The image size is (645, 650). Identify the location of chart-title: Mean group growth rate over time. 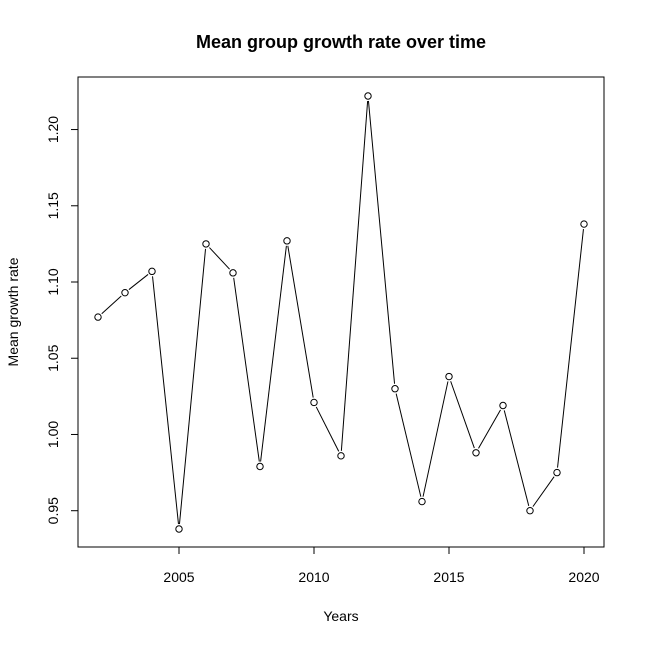
(341, 42).